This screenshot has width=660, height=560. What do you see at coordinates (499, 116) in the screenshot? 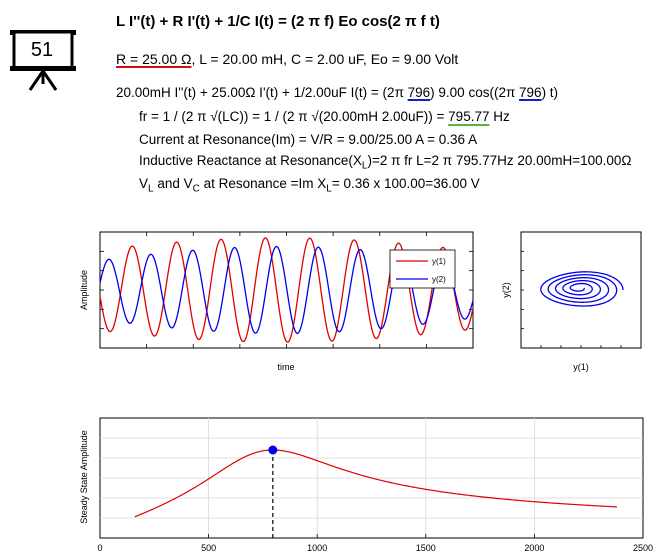
I see `eq2-unit: Hz` at bounding box center [499, 116].